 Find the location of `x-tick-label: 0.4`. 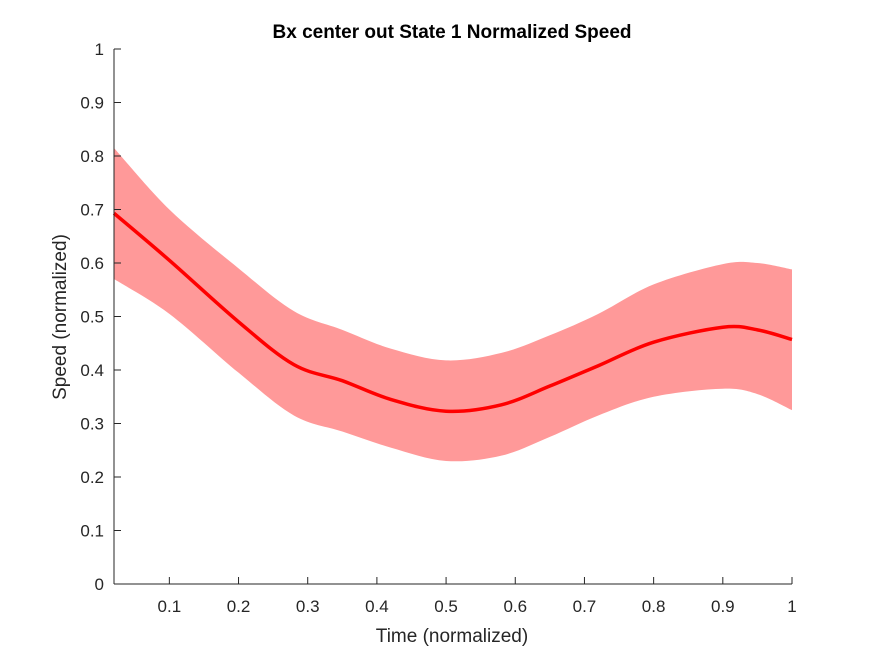

x-tick-label: 0.4 is located at coordinates (377, 606).